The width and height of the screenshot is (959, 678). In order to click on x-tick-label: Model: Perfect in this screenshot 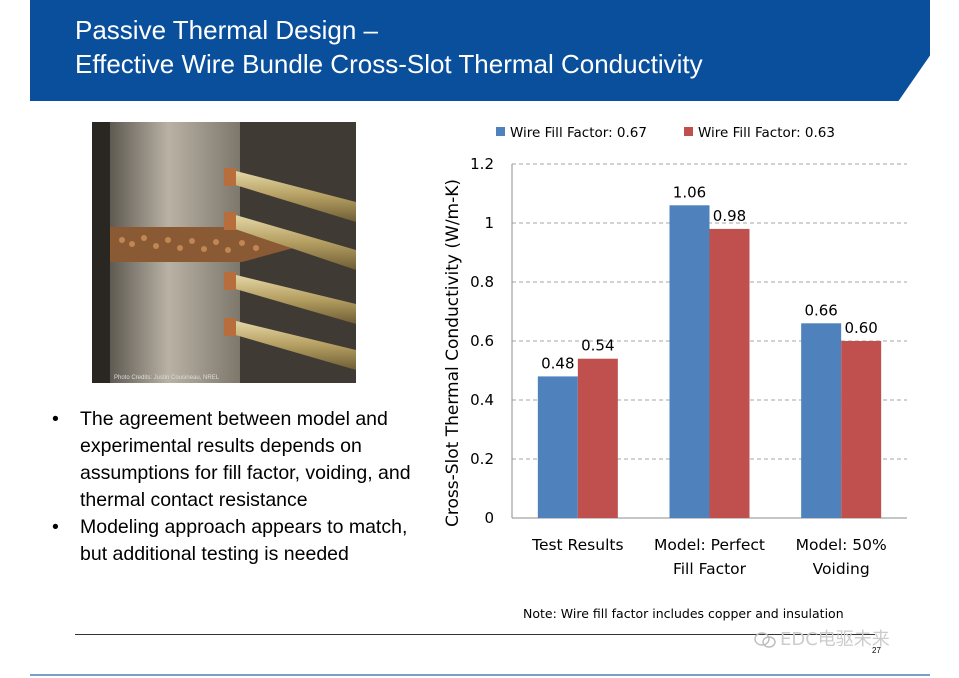, I will do `click(709, 545)`.